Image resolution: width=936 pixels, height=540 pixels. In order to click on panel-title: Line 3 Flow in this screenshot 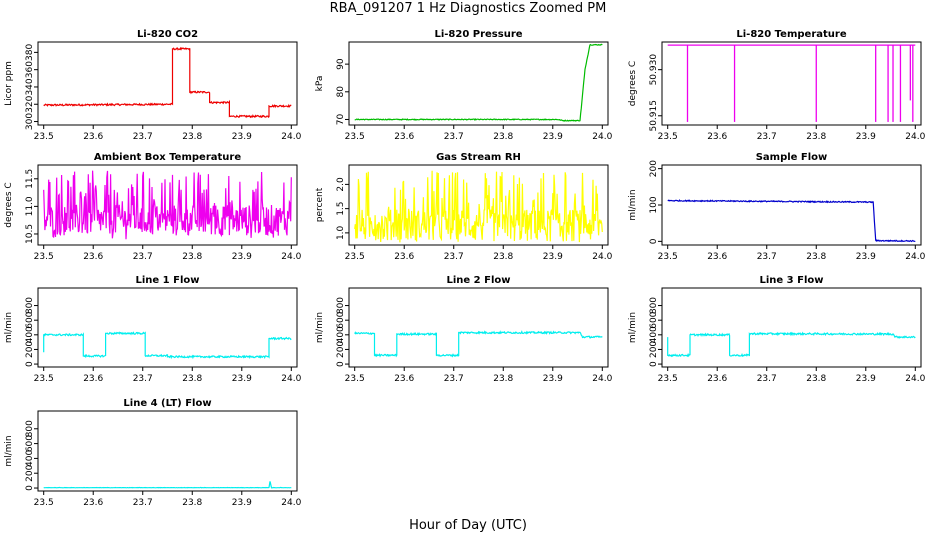, I will do `click(792, 280)`.